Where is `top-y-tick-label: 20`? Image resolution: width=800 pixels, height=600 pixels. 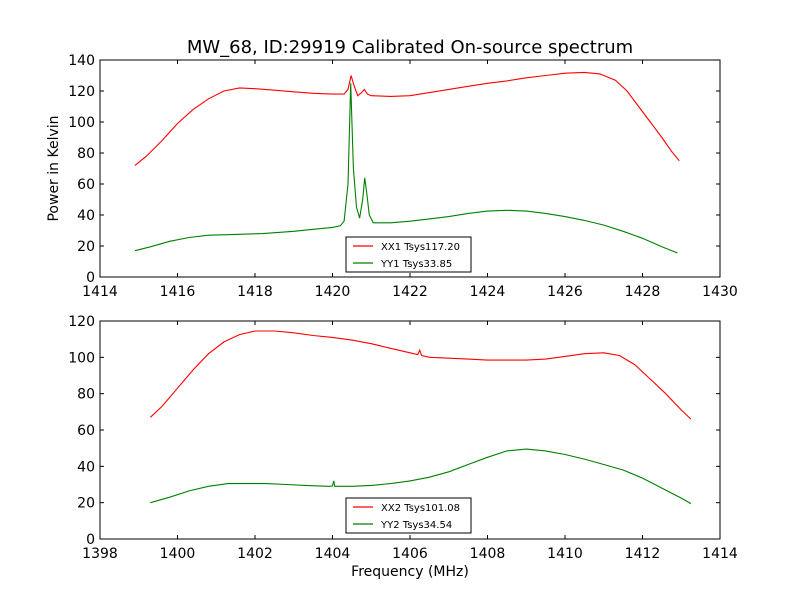
top-y-tick-label: 20 is located at coordinates (86, 247).